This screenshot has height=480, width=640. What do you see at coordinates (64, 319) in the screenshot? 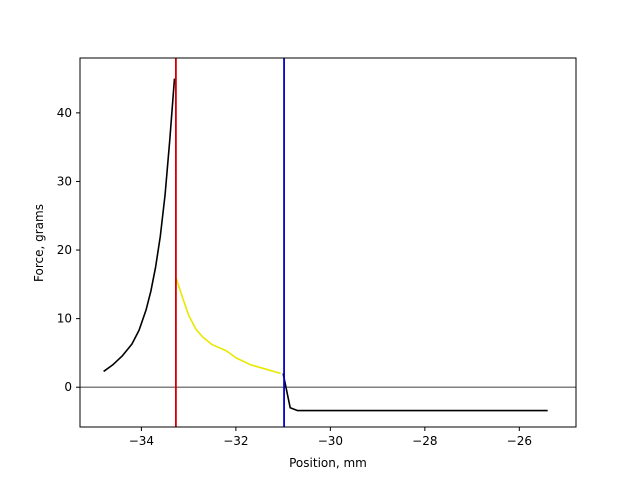
I see `y-tick-label: 10` at bounding box center [64, 319].